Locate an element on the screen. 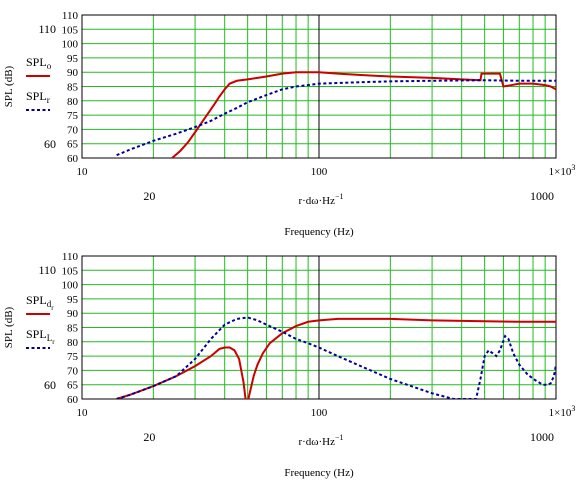 The image size is (587, 480). legend-subscript: o is located at coordinates (49, 66).